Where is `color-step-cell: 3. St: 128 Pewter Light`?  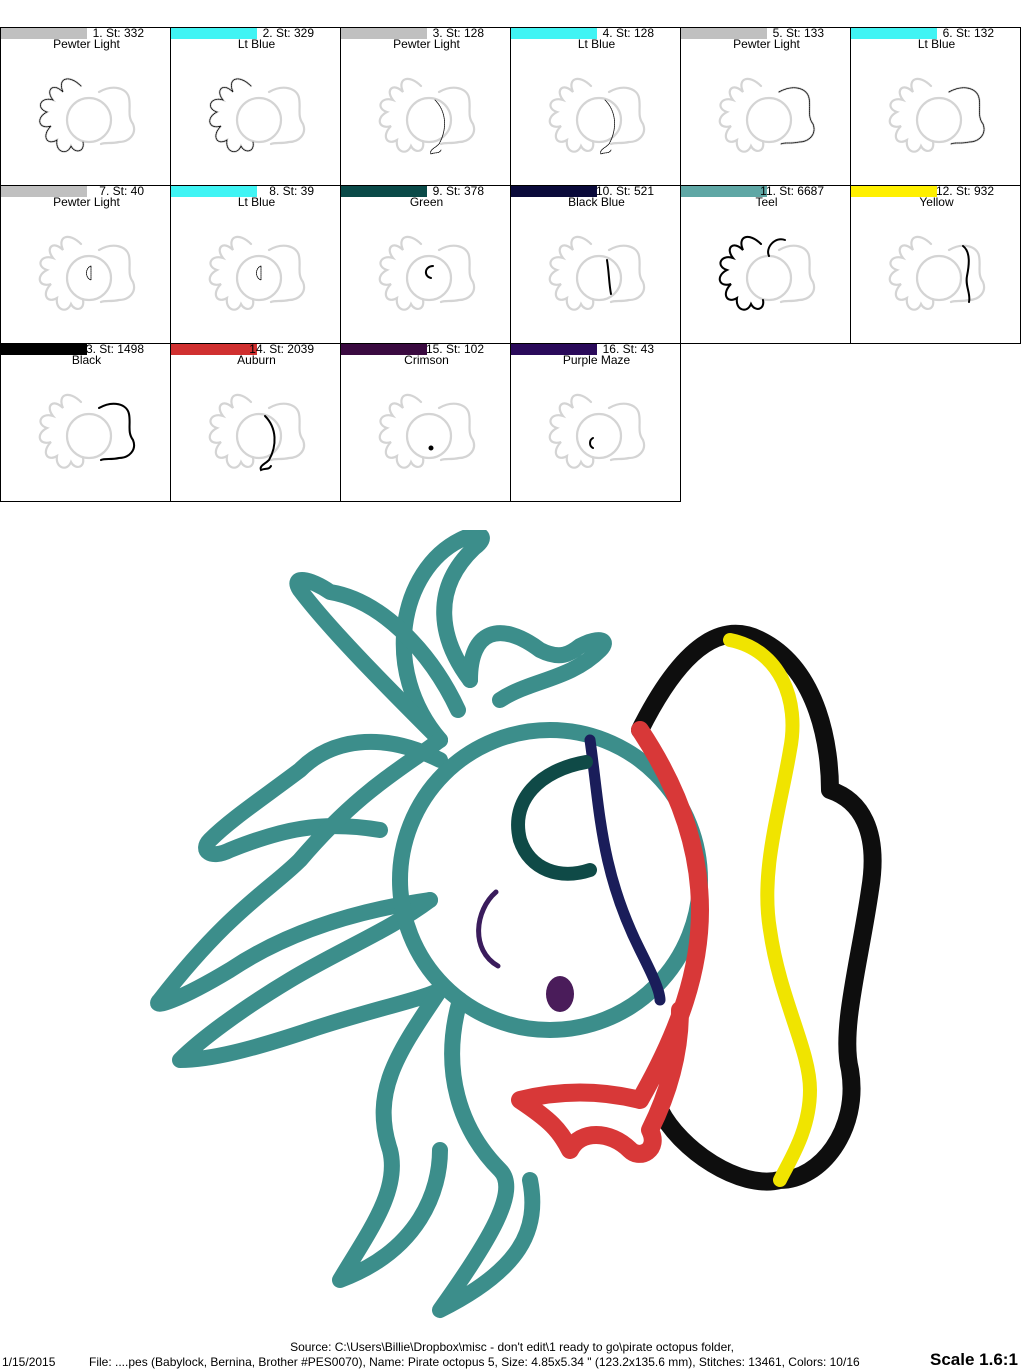 color-step-cell: 3. St: 128 Pewter Light is located at coordinates (425, 106).